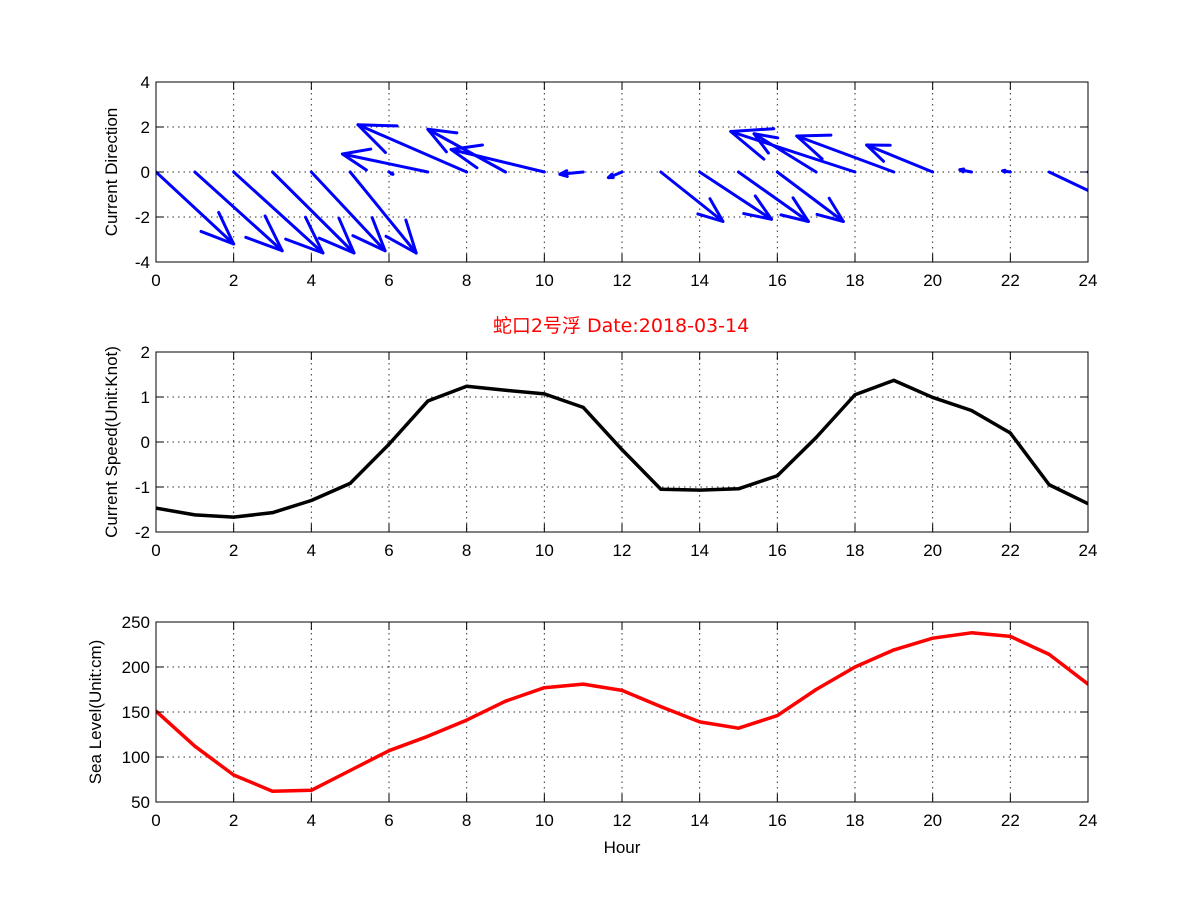 This screenshot has width=1201, height=901. What do you see at coordinates (1010, 280) in the screenshot?
I see `direction-x-tick-label: 22` at bounding box center [1010, 280].